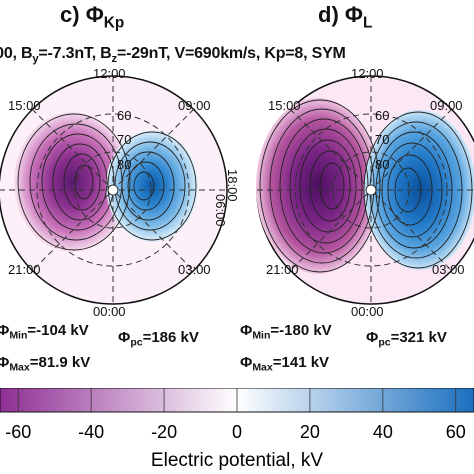 This screenshot has height=474, width=474. What do you see at coordinates (406, 339) in the screenshot?
I see `panel-d-phi-pc: Φpc=321 kV` at bounding box center [406, 339].